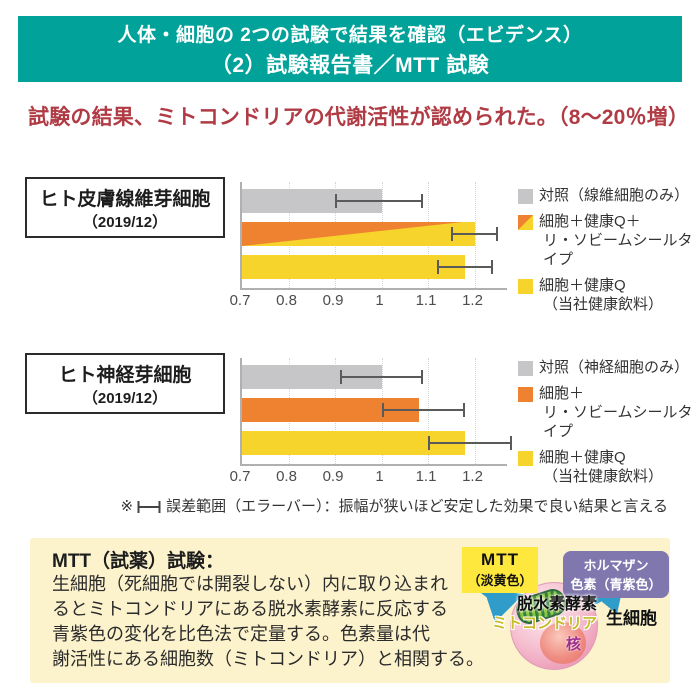  I want to click on mtt-panel-body-line: るとミトコンドリアにある脱水素酵素に反応する, so click(250, 609).